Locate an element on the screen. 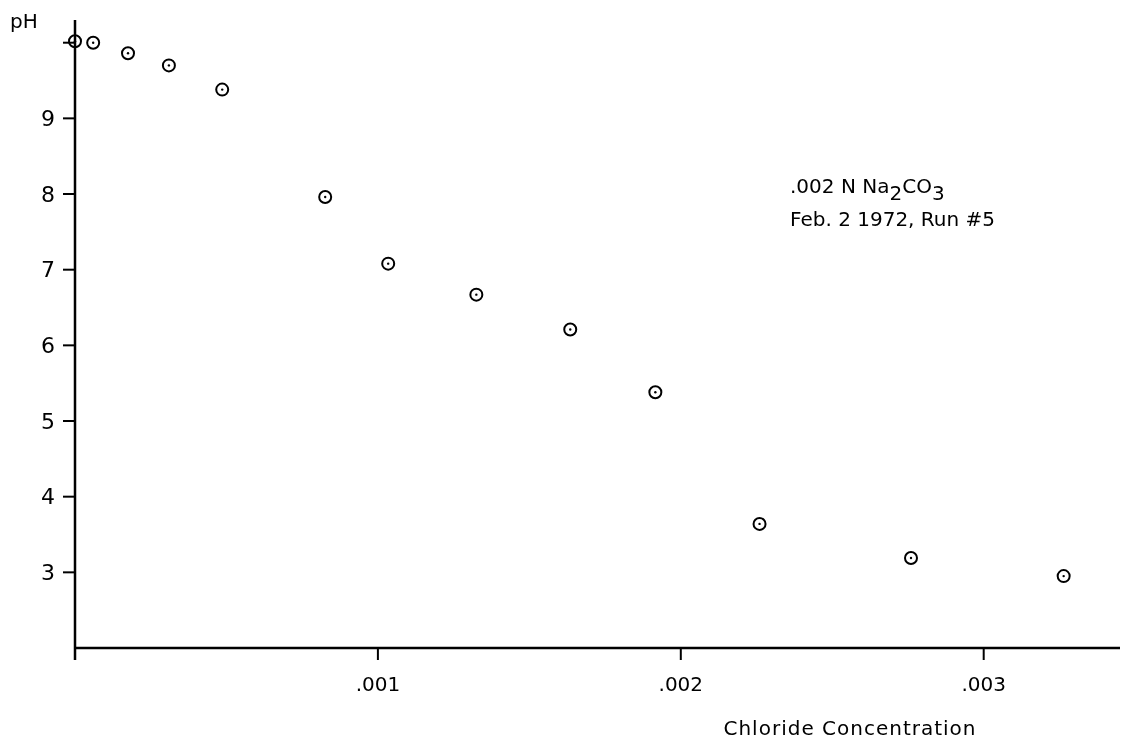 This screenshot has height=747, width=1126. annotation: Feb. 2 1972, Run #5 is located at coordinates (893, 219).